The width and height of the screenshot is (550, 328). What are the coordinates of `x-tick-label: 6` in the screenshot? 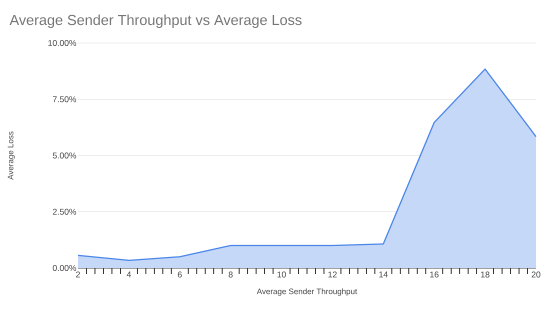 It's located at (180, 275).